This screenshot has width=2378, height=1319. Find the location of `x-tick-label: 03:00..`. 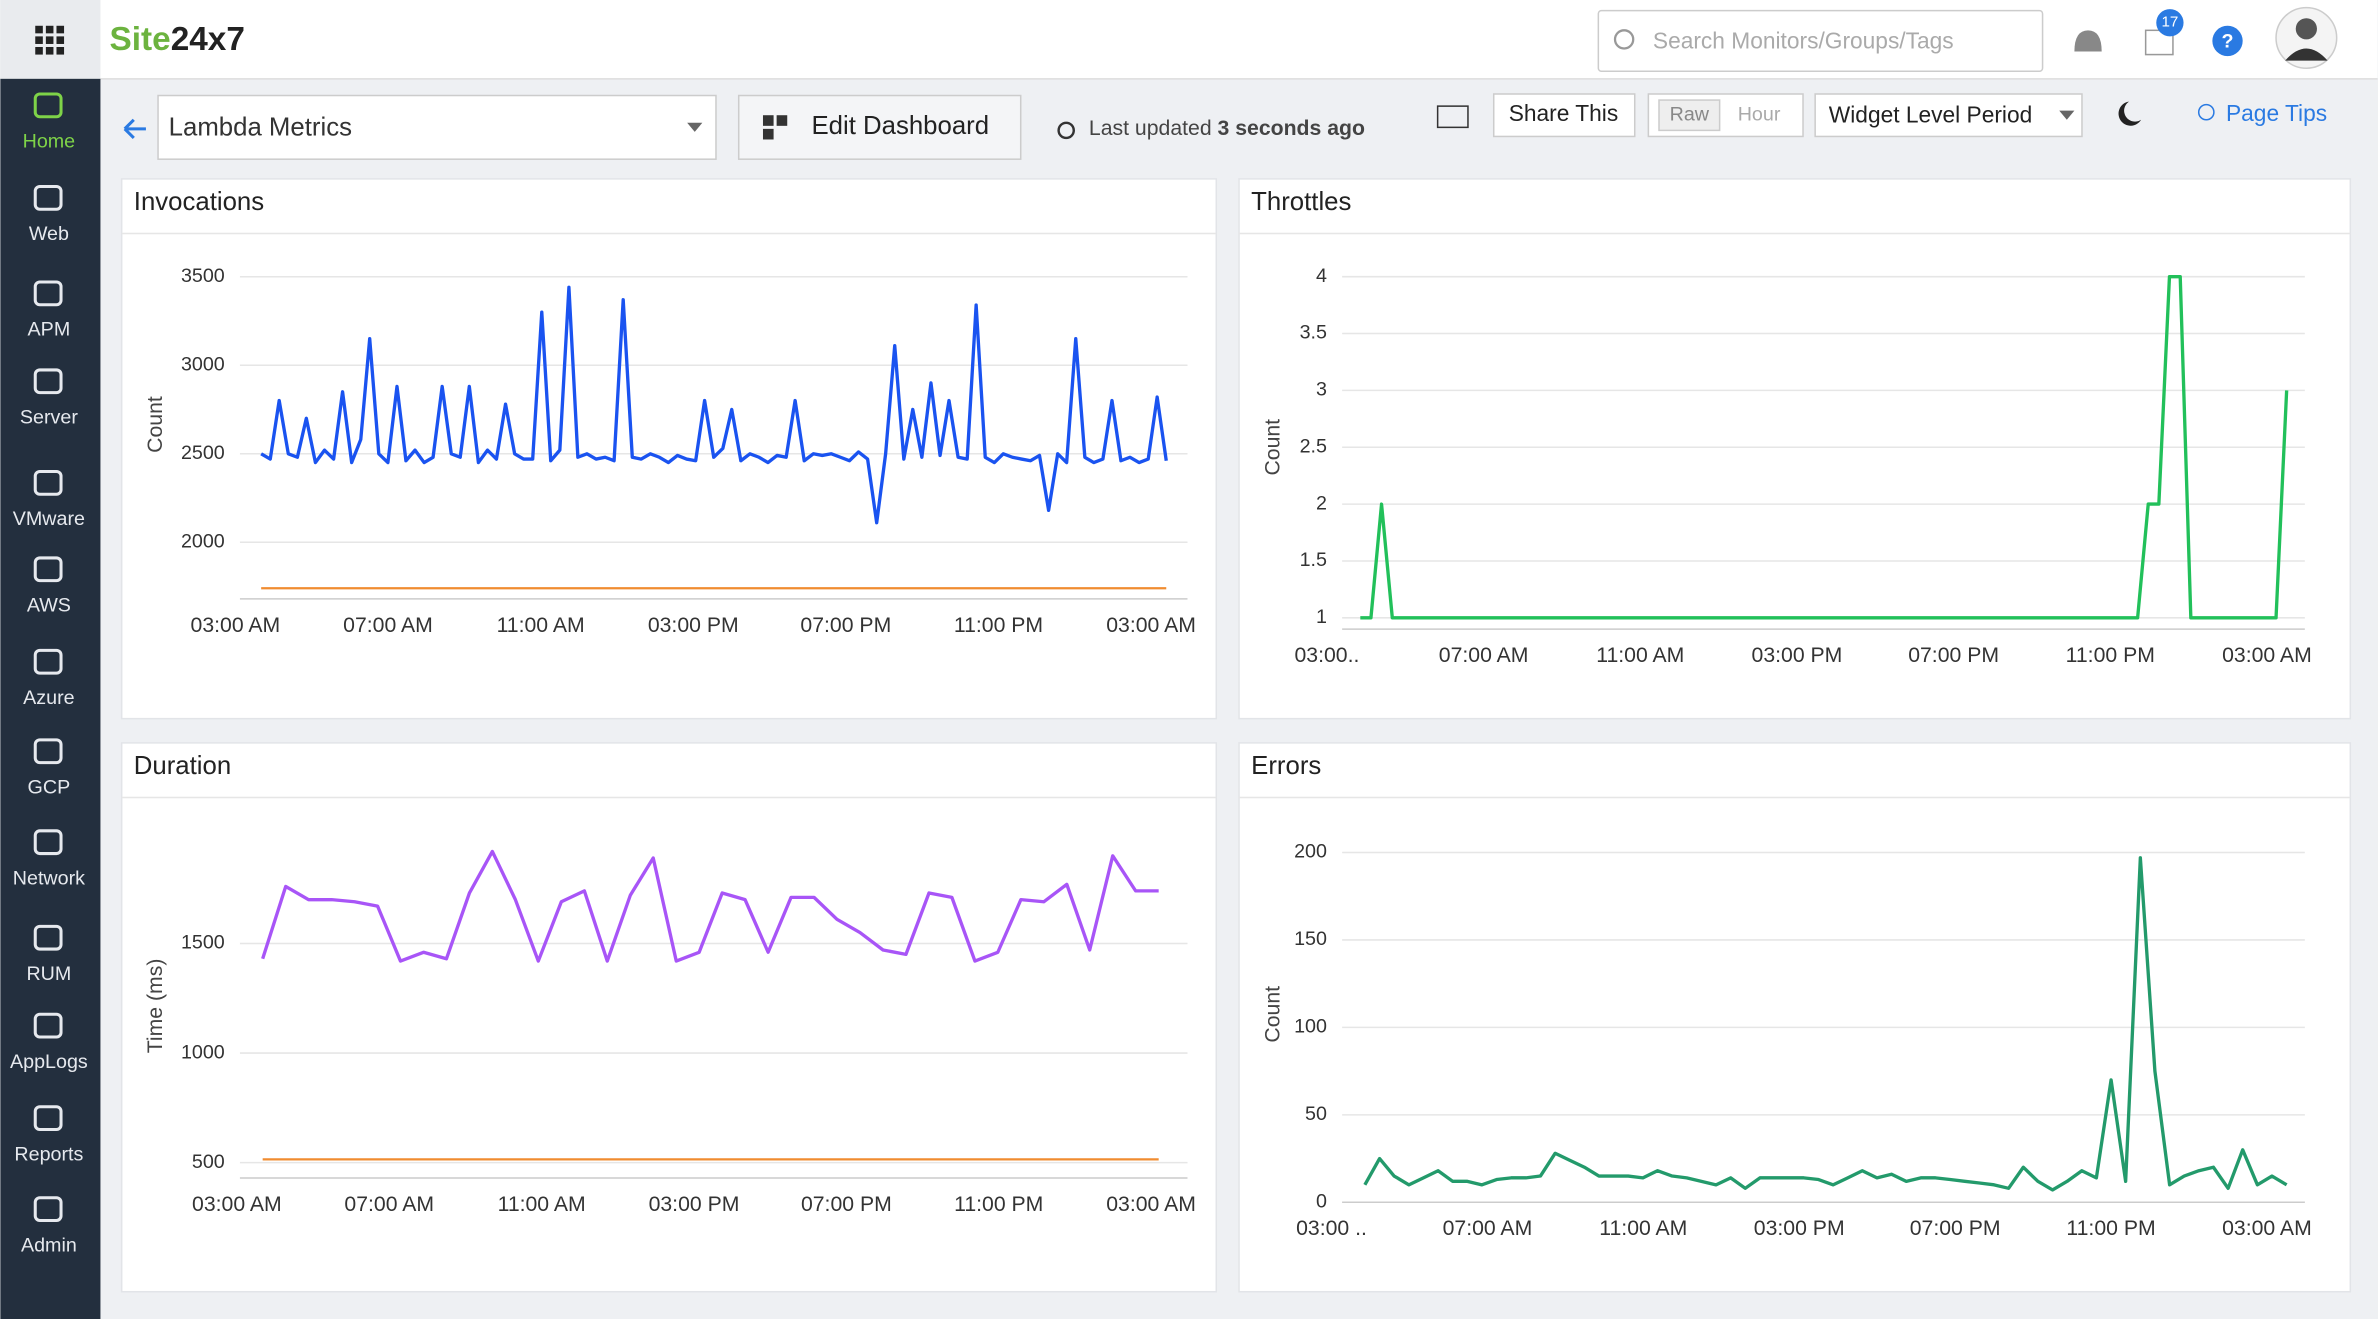

x-tick-label: 03:00.. is located at coordinates (1327, 655).